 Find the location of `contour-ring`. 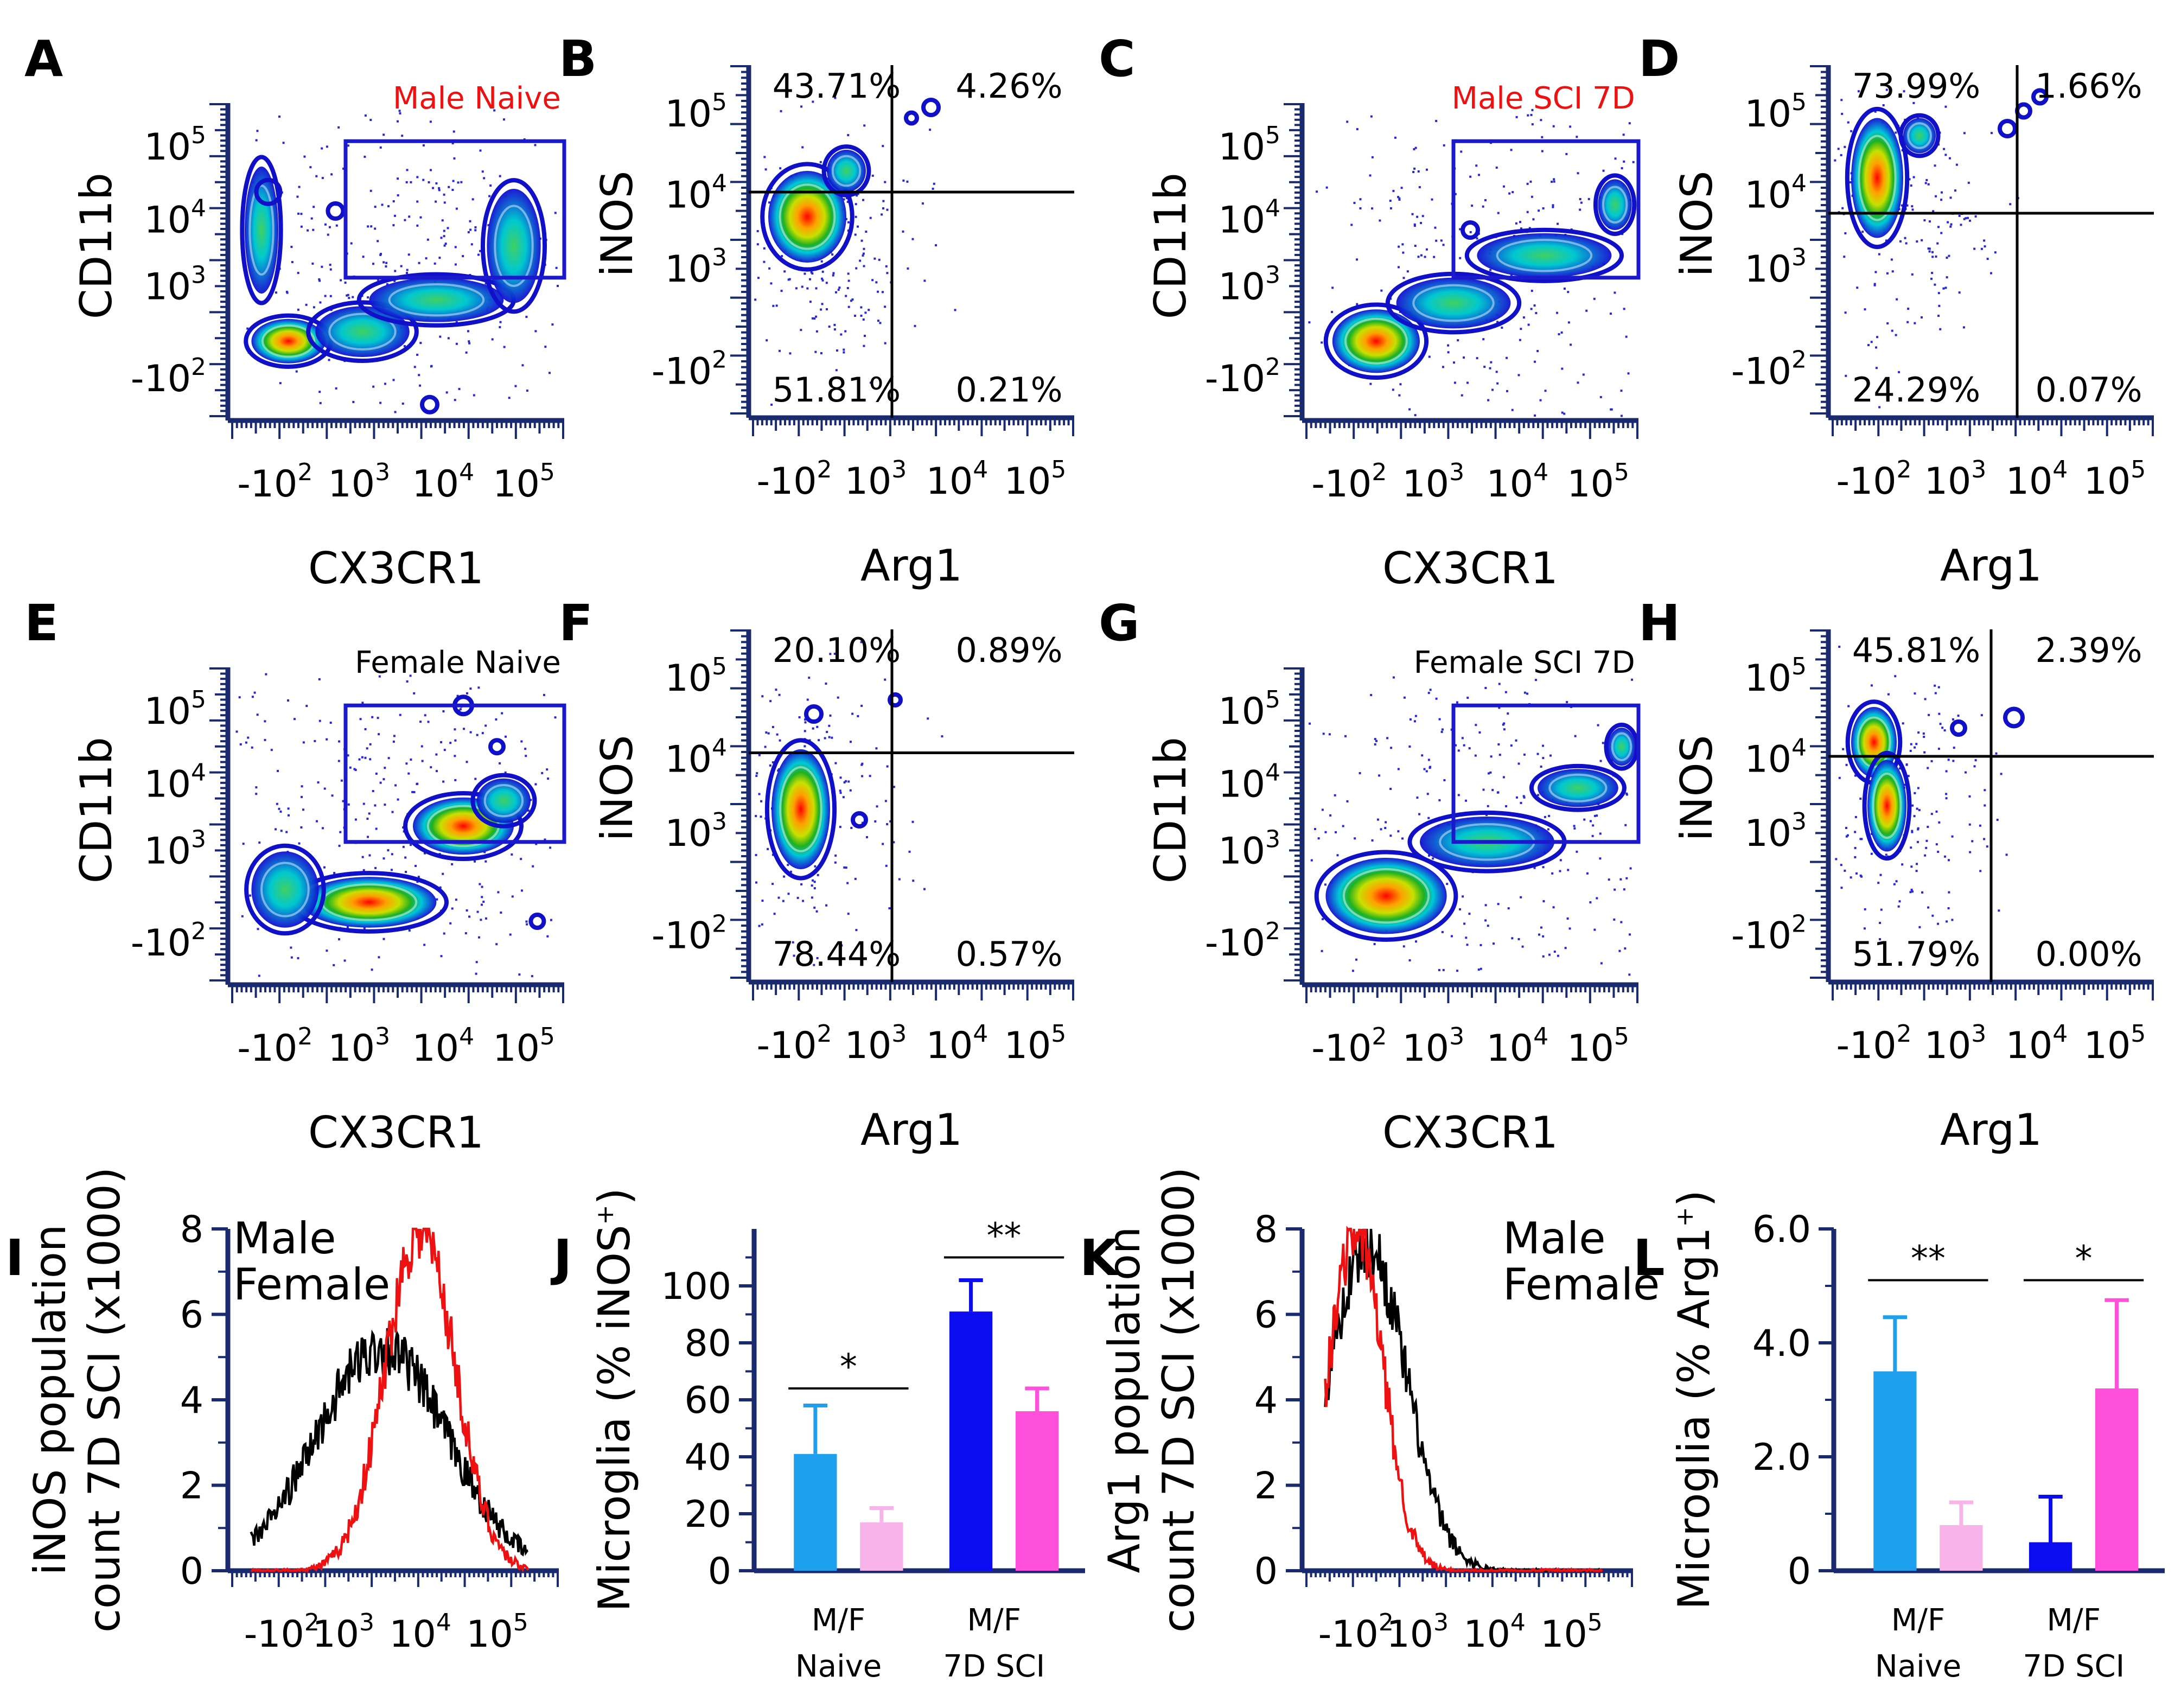

contour-ring is located at coordinates (2014, 717).